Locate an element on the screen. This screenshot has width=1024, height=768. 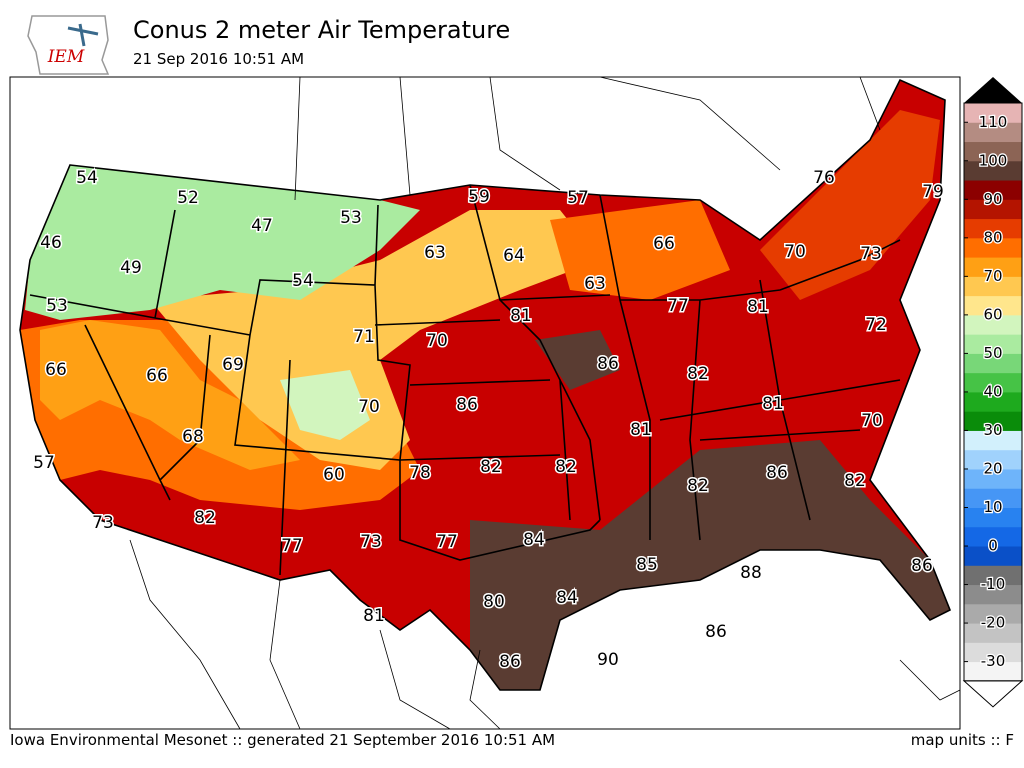
colorbar-tick-label: -10 is located at coordinates (993, 584).